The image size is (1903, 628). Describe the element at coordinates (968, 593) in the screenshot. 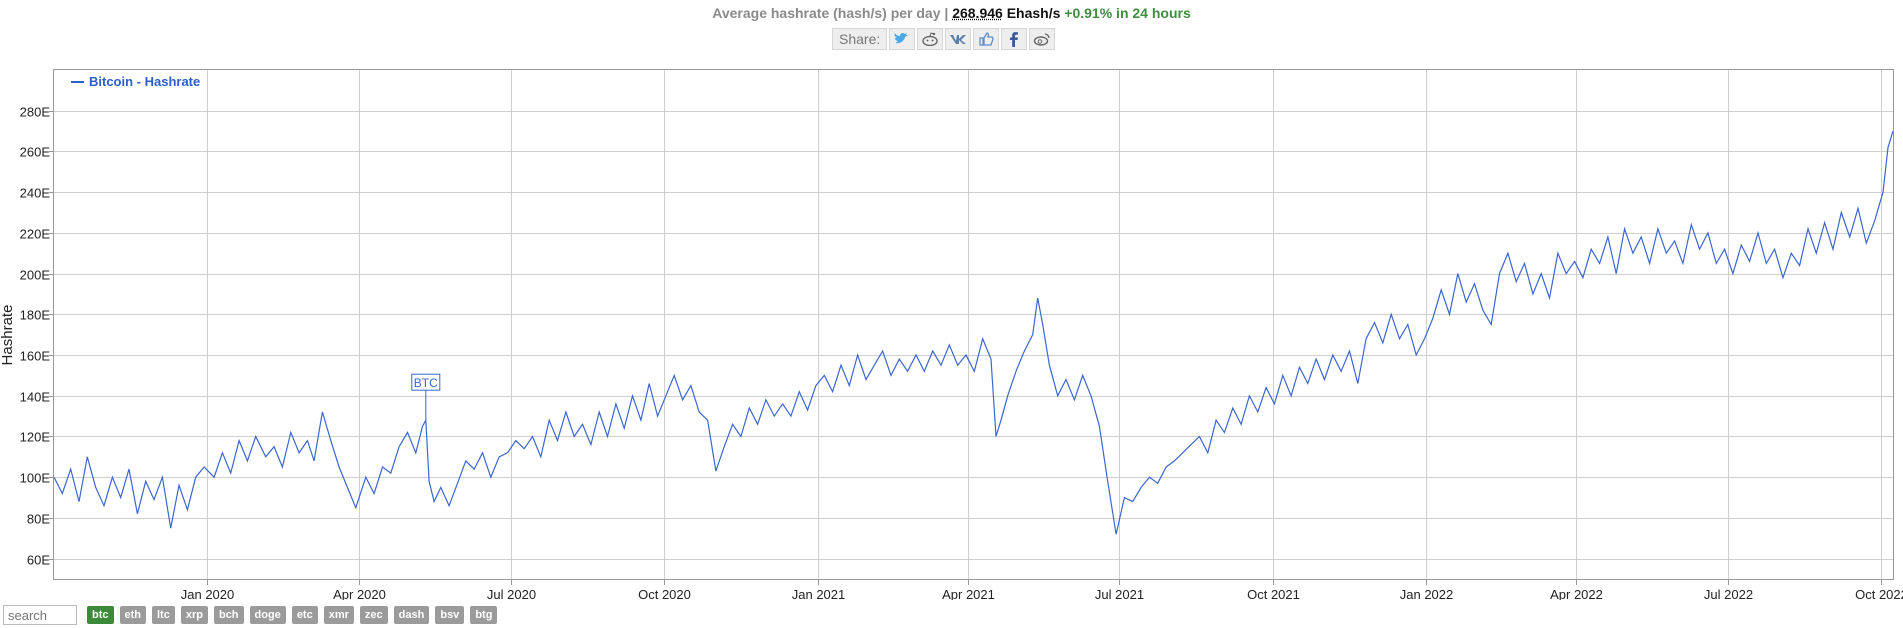

I see `x-tick-label: Apr 2021` at that location.